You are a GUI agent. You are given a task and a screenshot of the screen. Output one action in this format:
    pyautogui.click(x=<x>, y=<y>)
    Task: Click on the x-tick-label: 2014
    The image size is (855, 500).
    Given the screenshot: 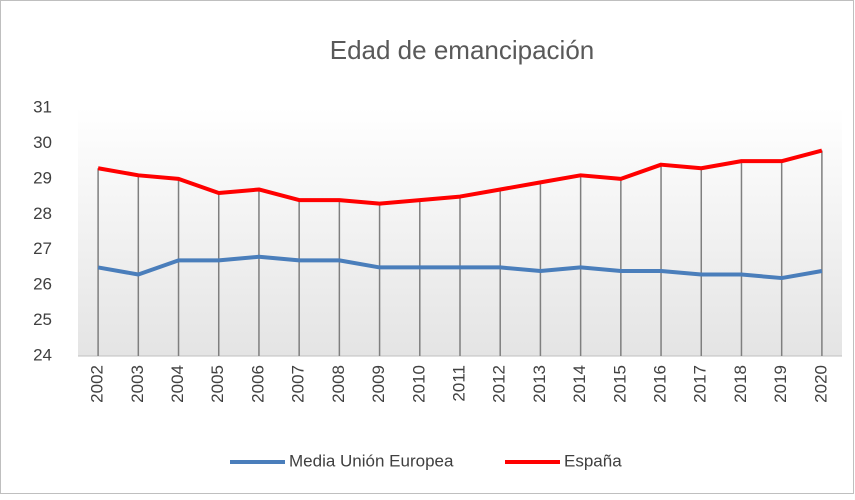 What is the action you would take?
    pyautogui.click(x=579, y=384)
    